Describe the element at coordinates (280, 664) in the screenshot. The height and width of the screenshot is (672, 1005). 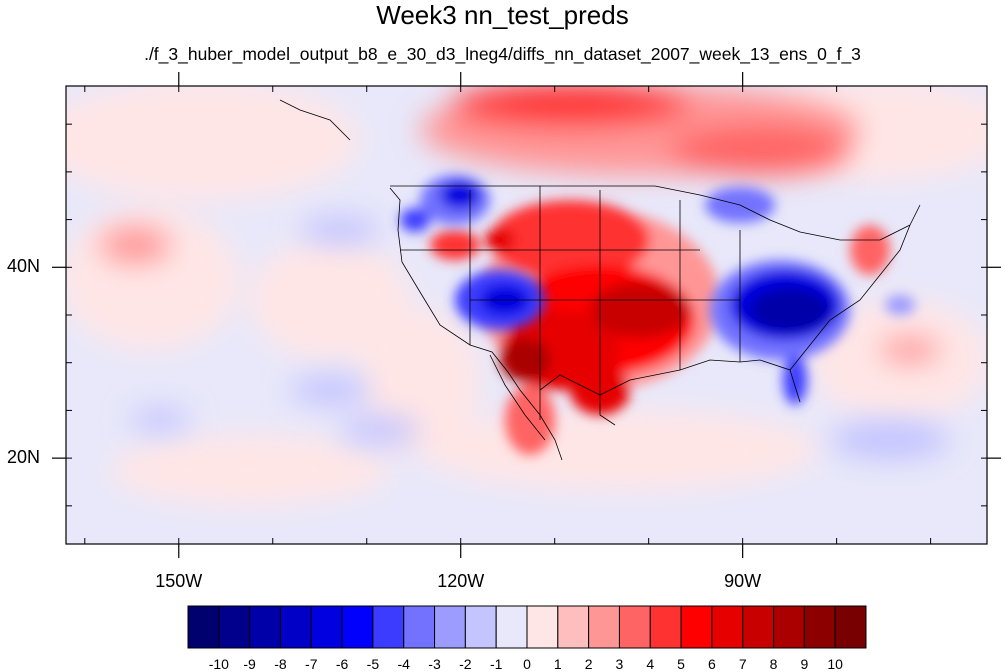
I see `colorbar-label: -8` at that location.